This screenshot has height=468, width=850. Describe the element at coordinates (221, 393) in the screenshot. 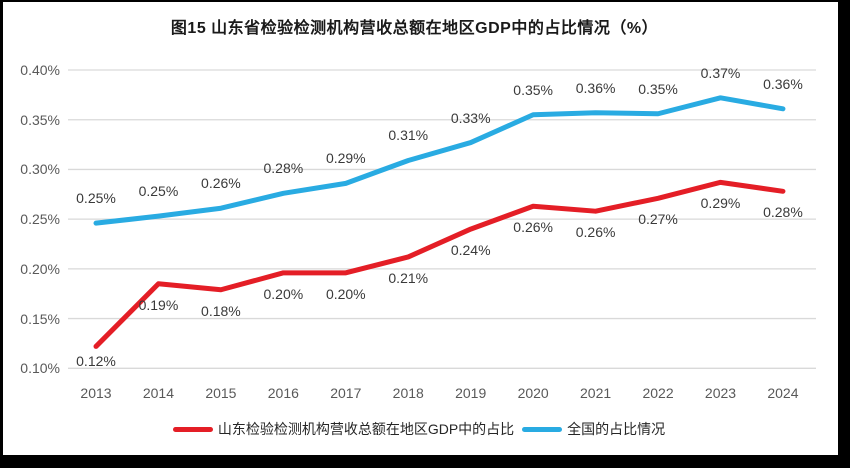

I see `x-axis-tick-label: 2015` at that location.